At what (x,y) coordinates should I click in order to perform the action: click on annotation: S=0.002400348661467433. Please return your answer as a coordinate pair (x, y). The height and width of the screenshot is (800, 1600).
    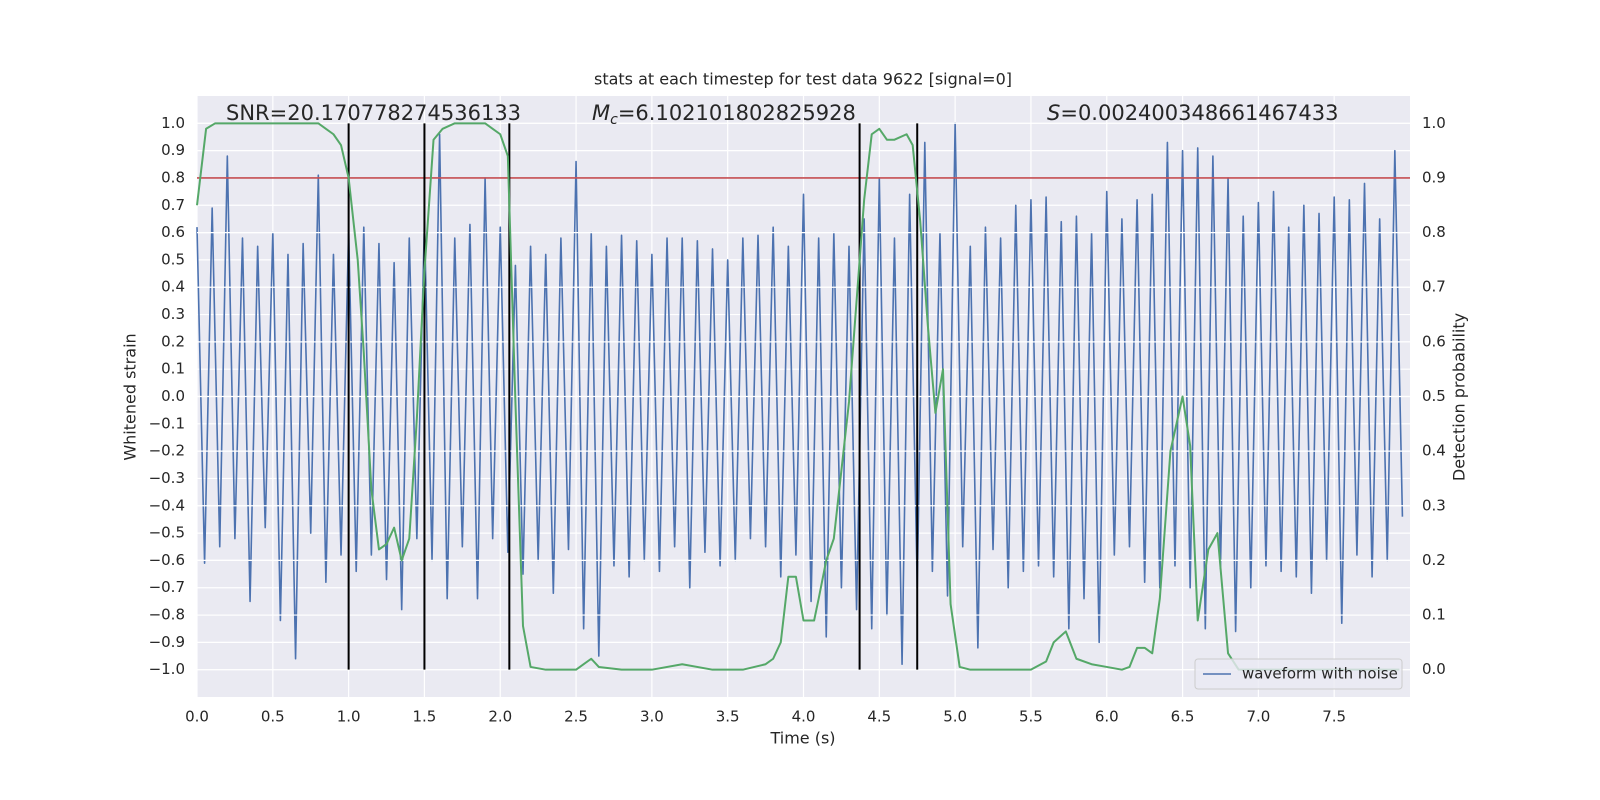
    Looking at the image, I should click on (1192, 113).